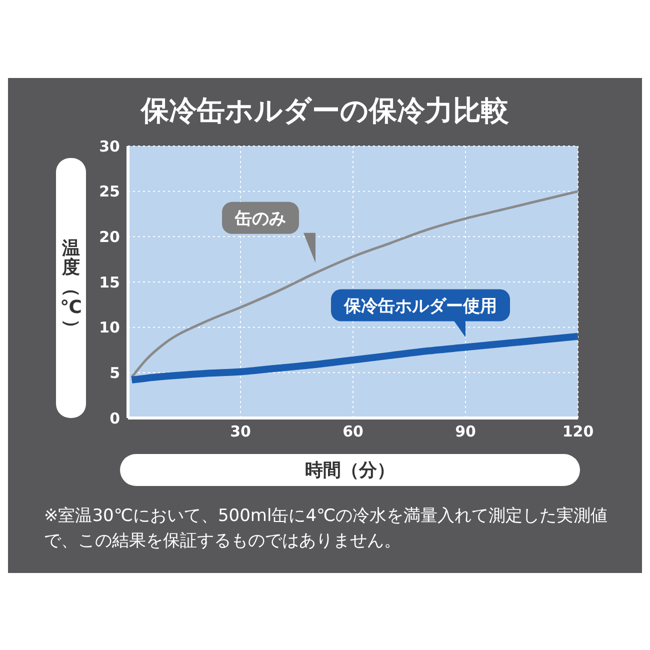  Describe the element at coordinates (324, 111) in the screenshot. I see `chart-title: 保冷缶ホルダーの保冷力比較` at that location.